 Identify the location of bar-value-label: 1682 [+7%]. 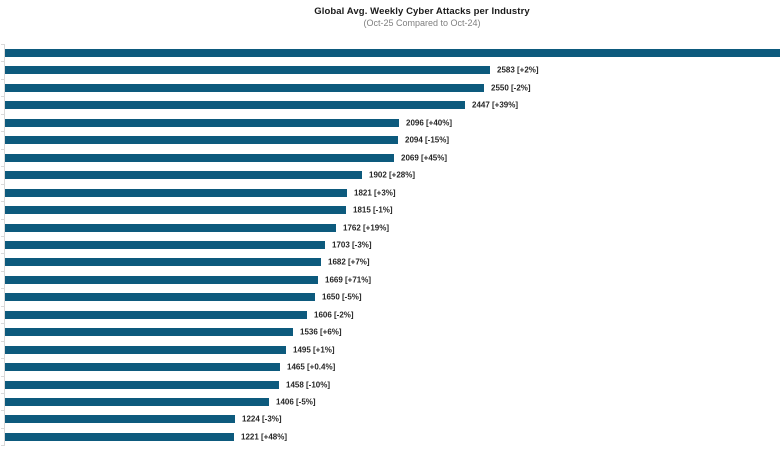
(349, 262).